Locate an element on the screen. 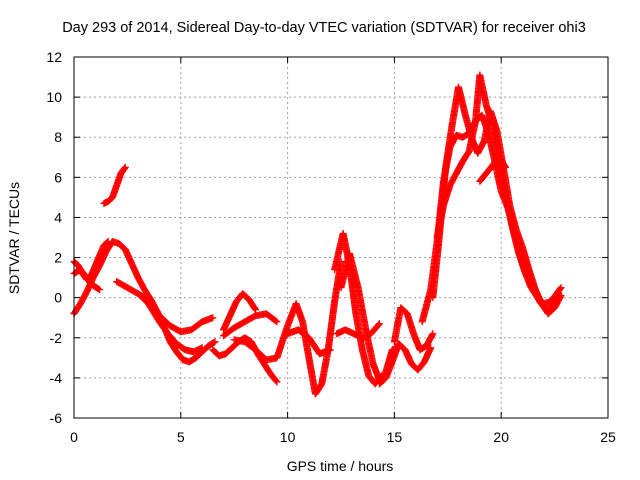  x-tick-label: 0 is located at coordinates (74, 437).